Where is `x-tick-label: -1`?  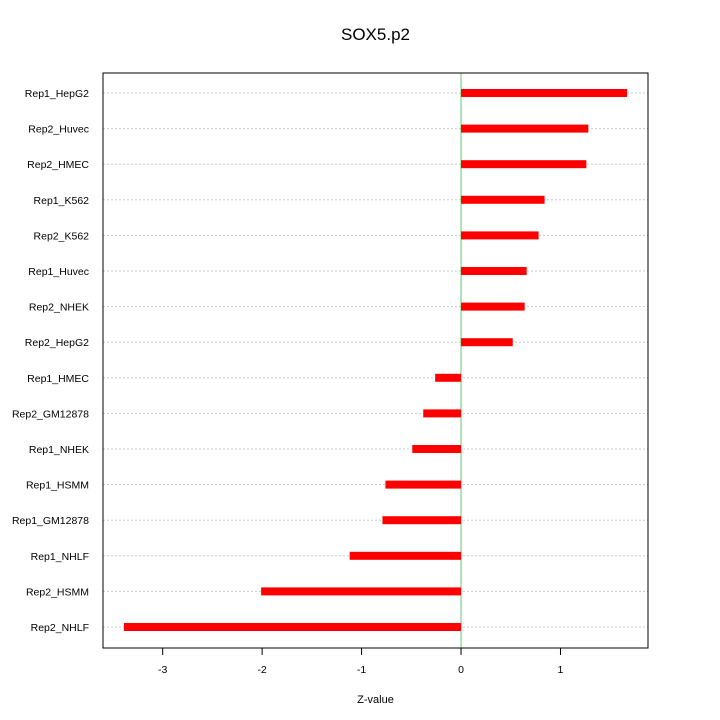 x-tick-label: -1 is located at coordinates (361, 670).